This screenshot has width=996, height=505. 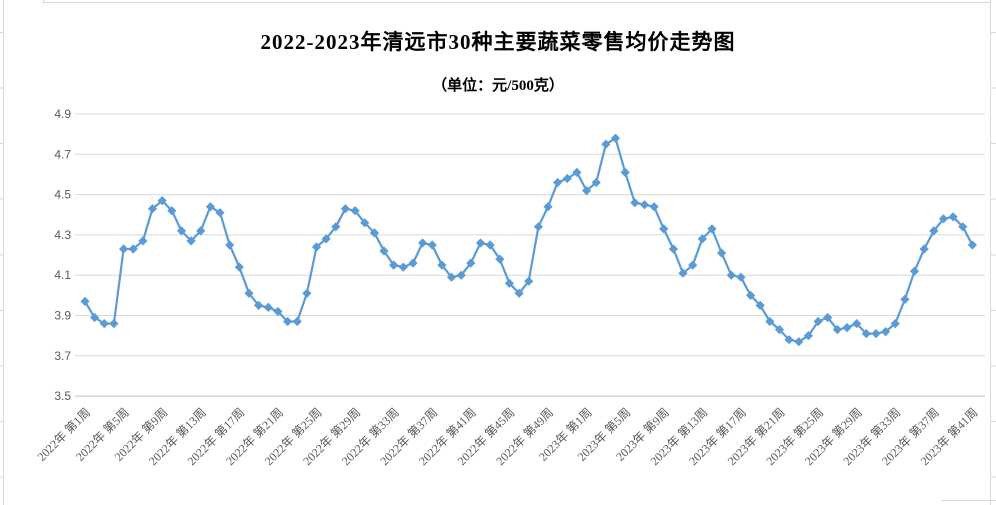 I want to click on y-tick-label: 3.5, so click(x=62, y=396).